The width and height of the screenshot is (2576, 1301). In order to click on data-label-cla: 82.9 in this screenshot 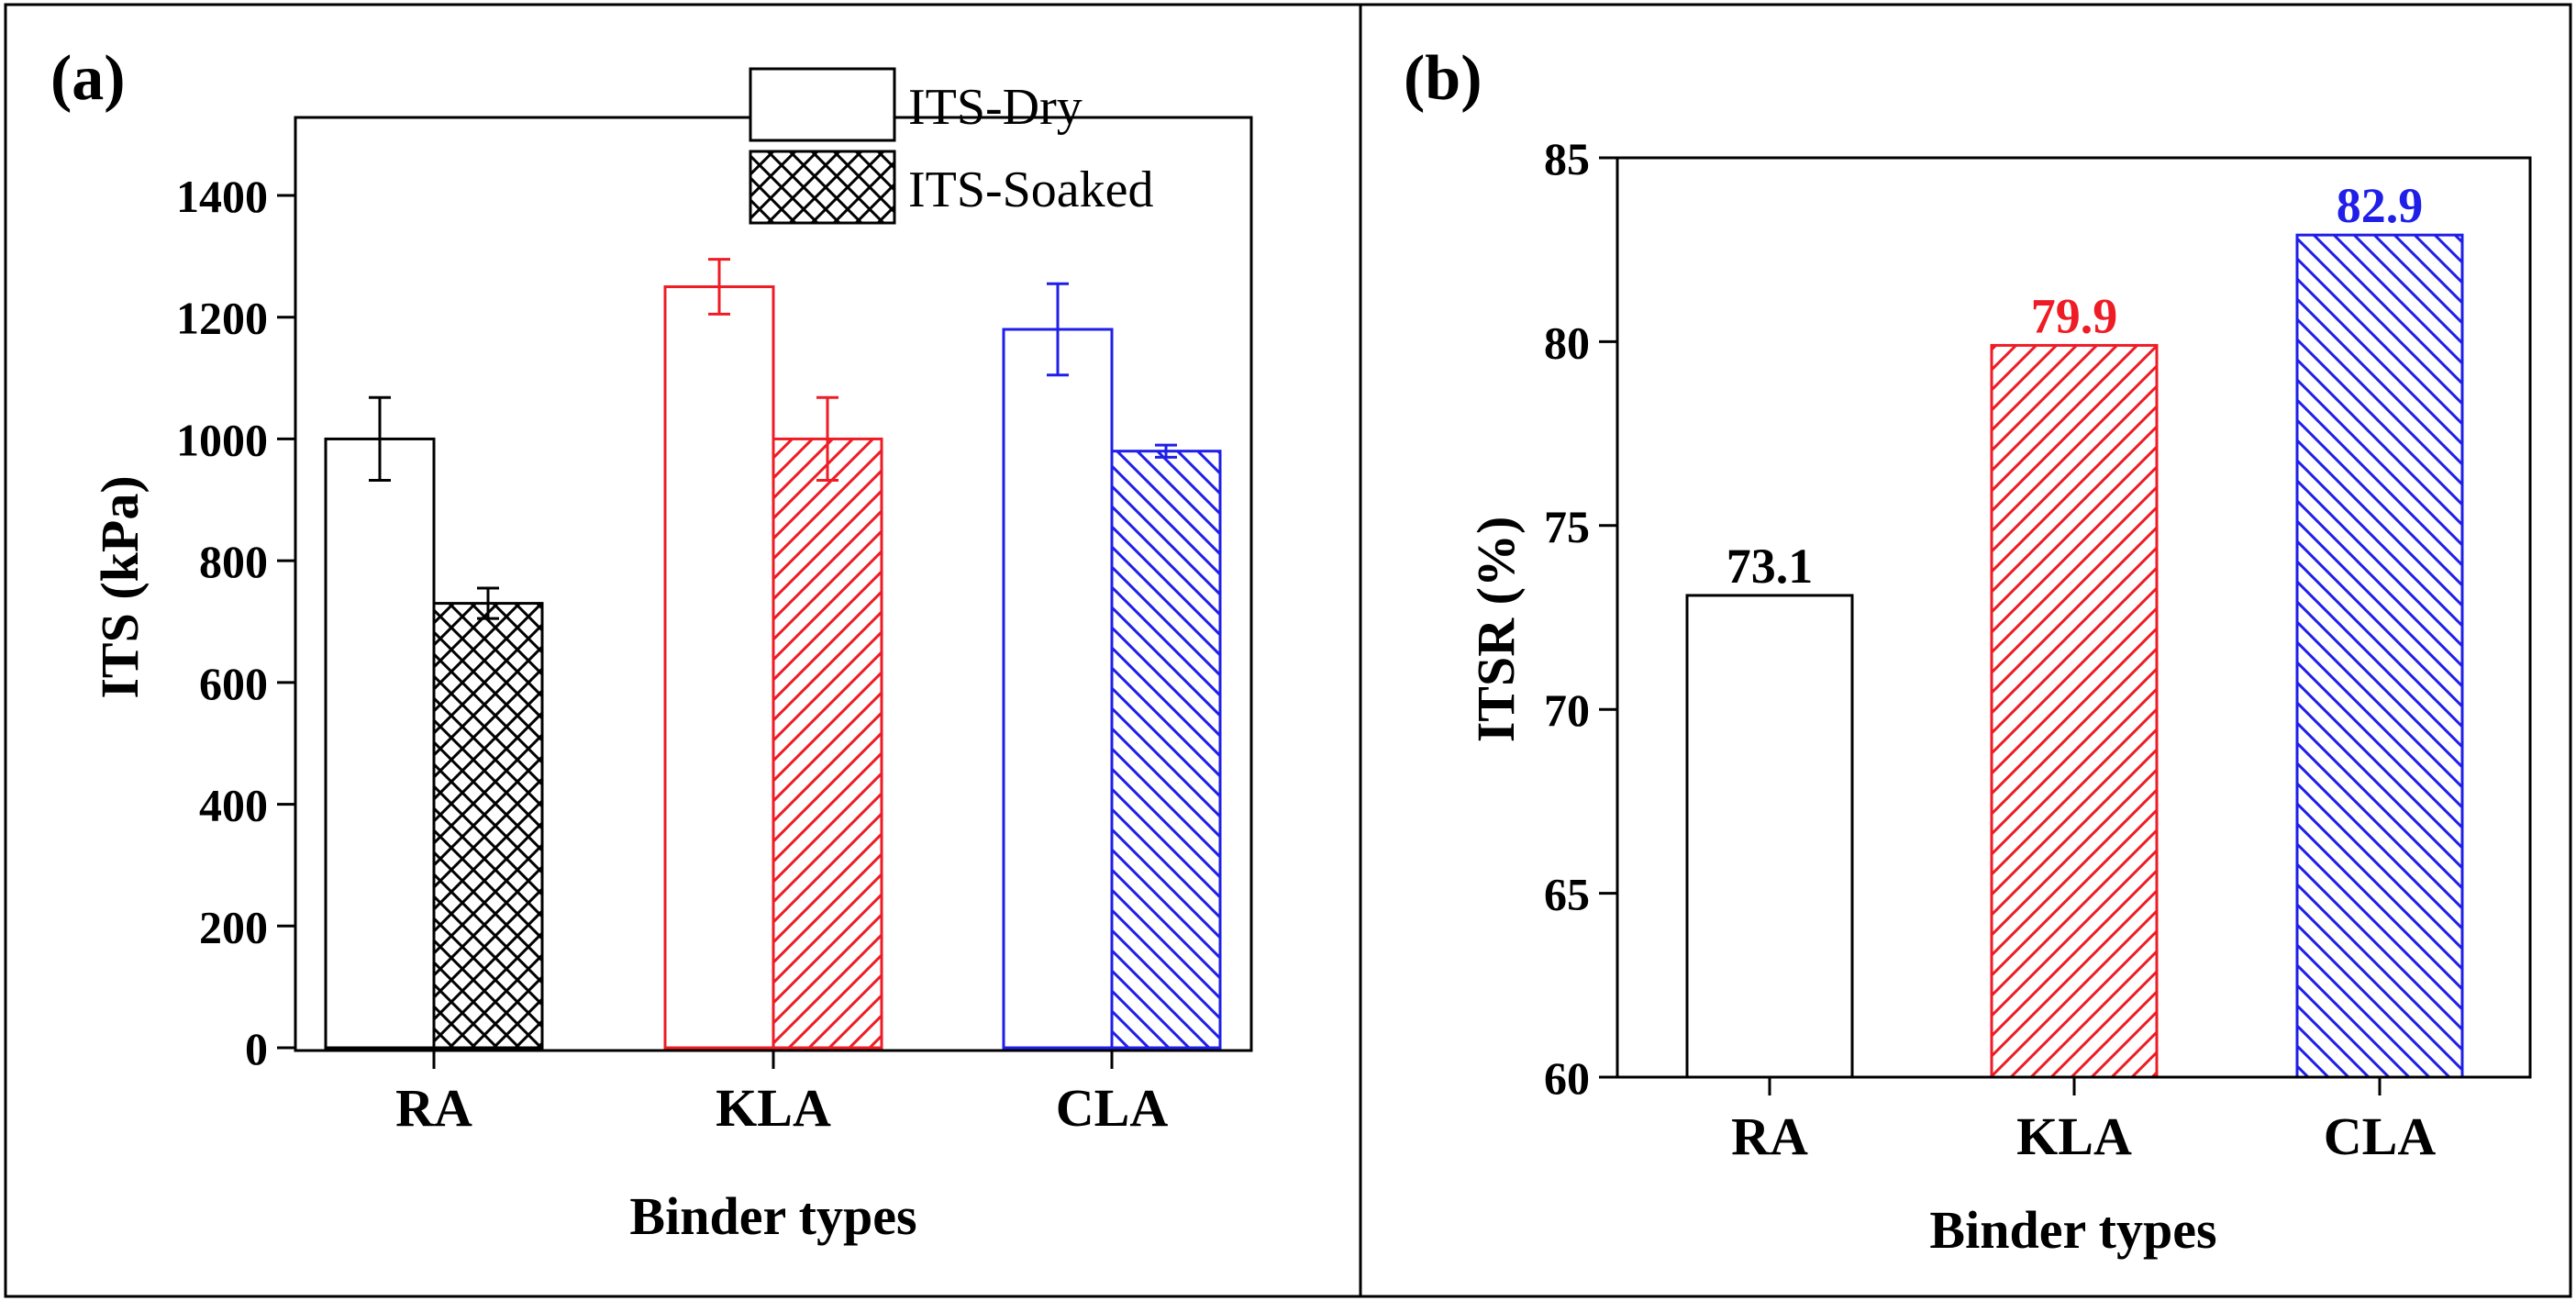, I will do `click(2380, 206)`.